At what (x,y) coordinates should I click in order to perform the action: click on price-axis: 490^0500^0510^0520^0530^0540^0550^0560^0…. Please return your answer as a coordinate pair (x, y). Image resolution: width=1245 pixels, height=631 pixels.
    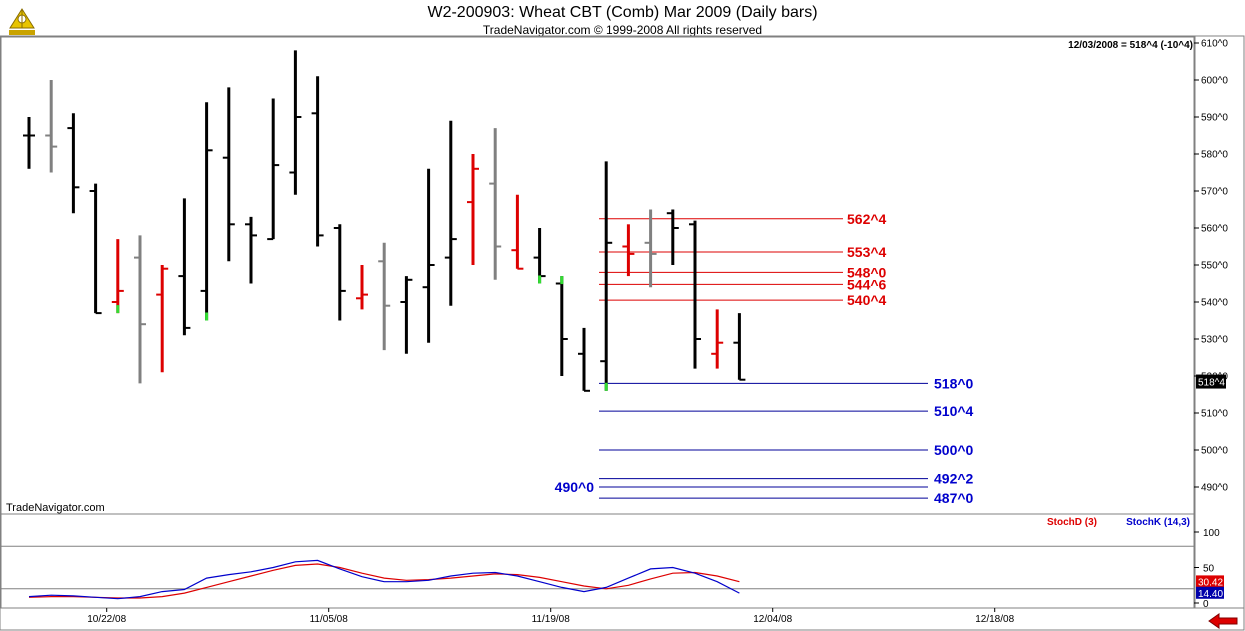
    Looking at the image, I should click on (1211, 266).